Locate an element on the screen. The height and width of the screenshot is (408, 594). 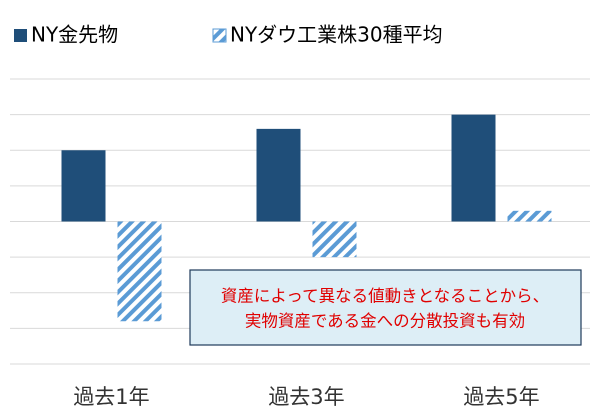
x-tick-label: 過去1年 is located at coordinates (111, 396).